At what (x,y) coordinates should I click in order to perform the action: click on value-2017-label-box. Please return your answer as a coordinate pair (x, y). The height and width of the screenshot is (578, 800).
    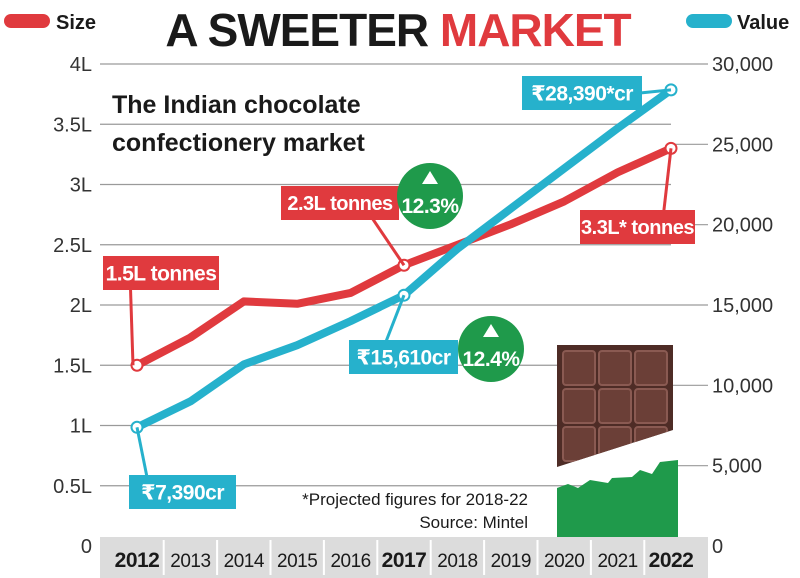
    Looking at the image, I should click on (403, 357).